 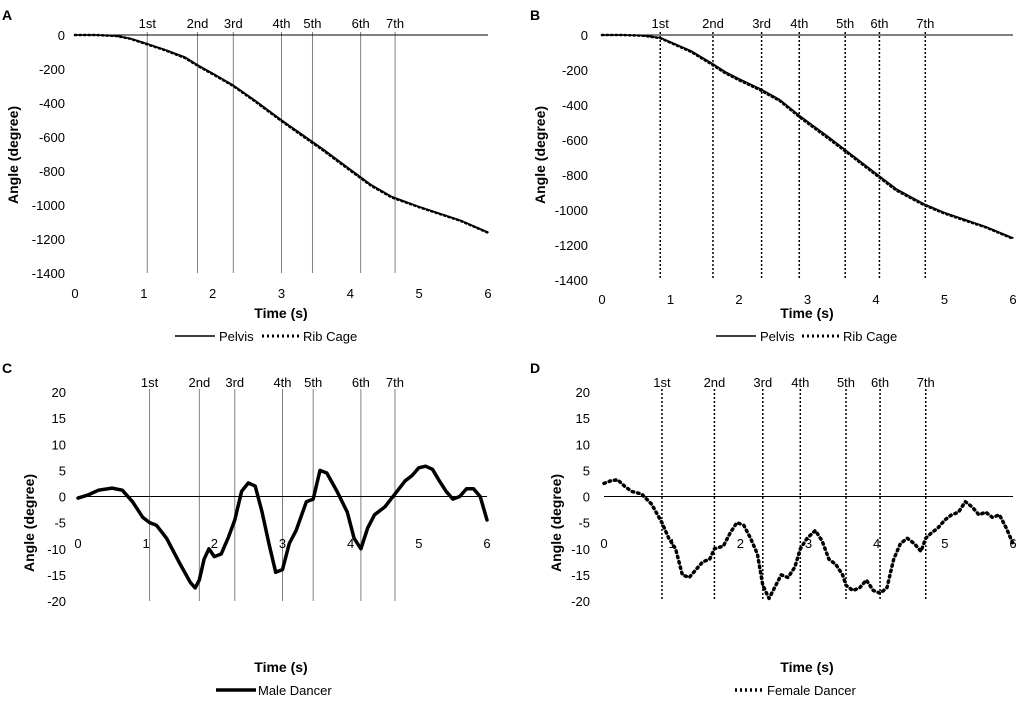 I want to click on legend-label-male-dancer: Male Dancer, so click(x=295, y=690).